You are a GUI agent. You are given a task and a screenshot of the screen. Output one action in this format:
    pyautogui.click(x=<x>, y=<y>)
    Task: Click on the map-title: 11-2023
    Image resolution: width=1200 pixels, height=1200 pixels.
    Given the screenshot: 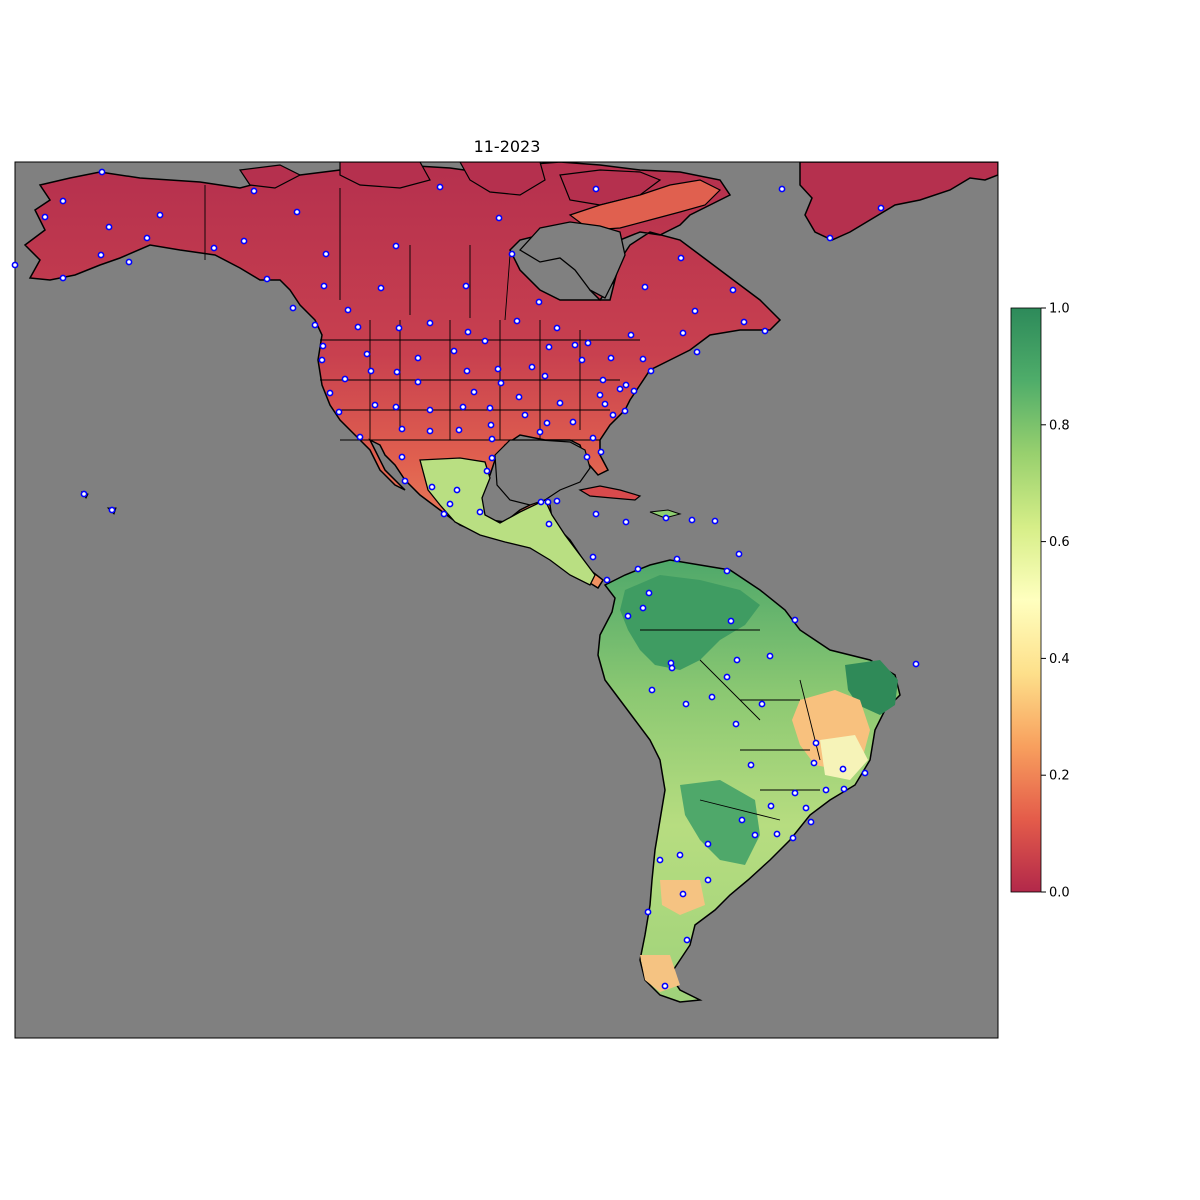 What is the action you would take?
    pyautogui.click(x=507, y=146)
    